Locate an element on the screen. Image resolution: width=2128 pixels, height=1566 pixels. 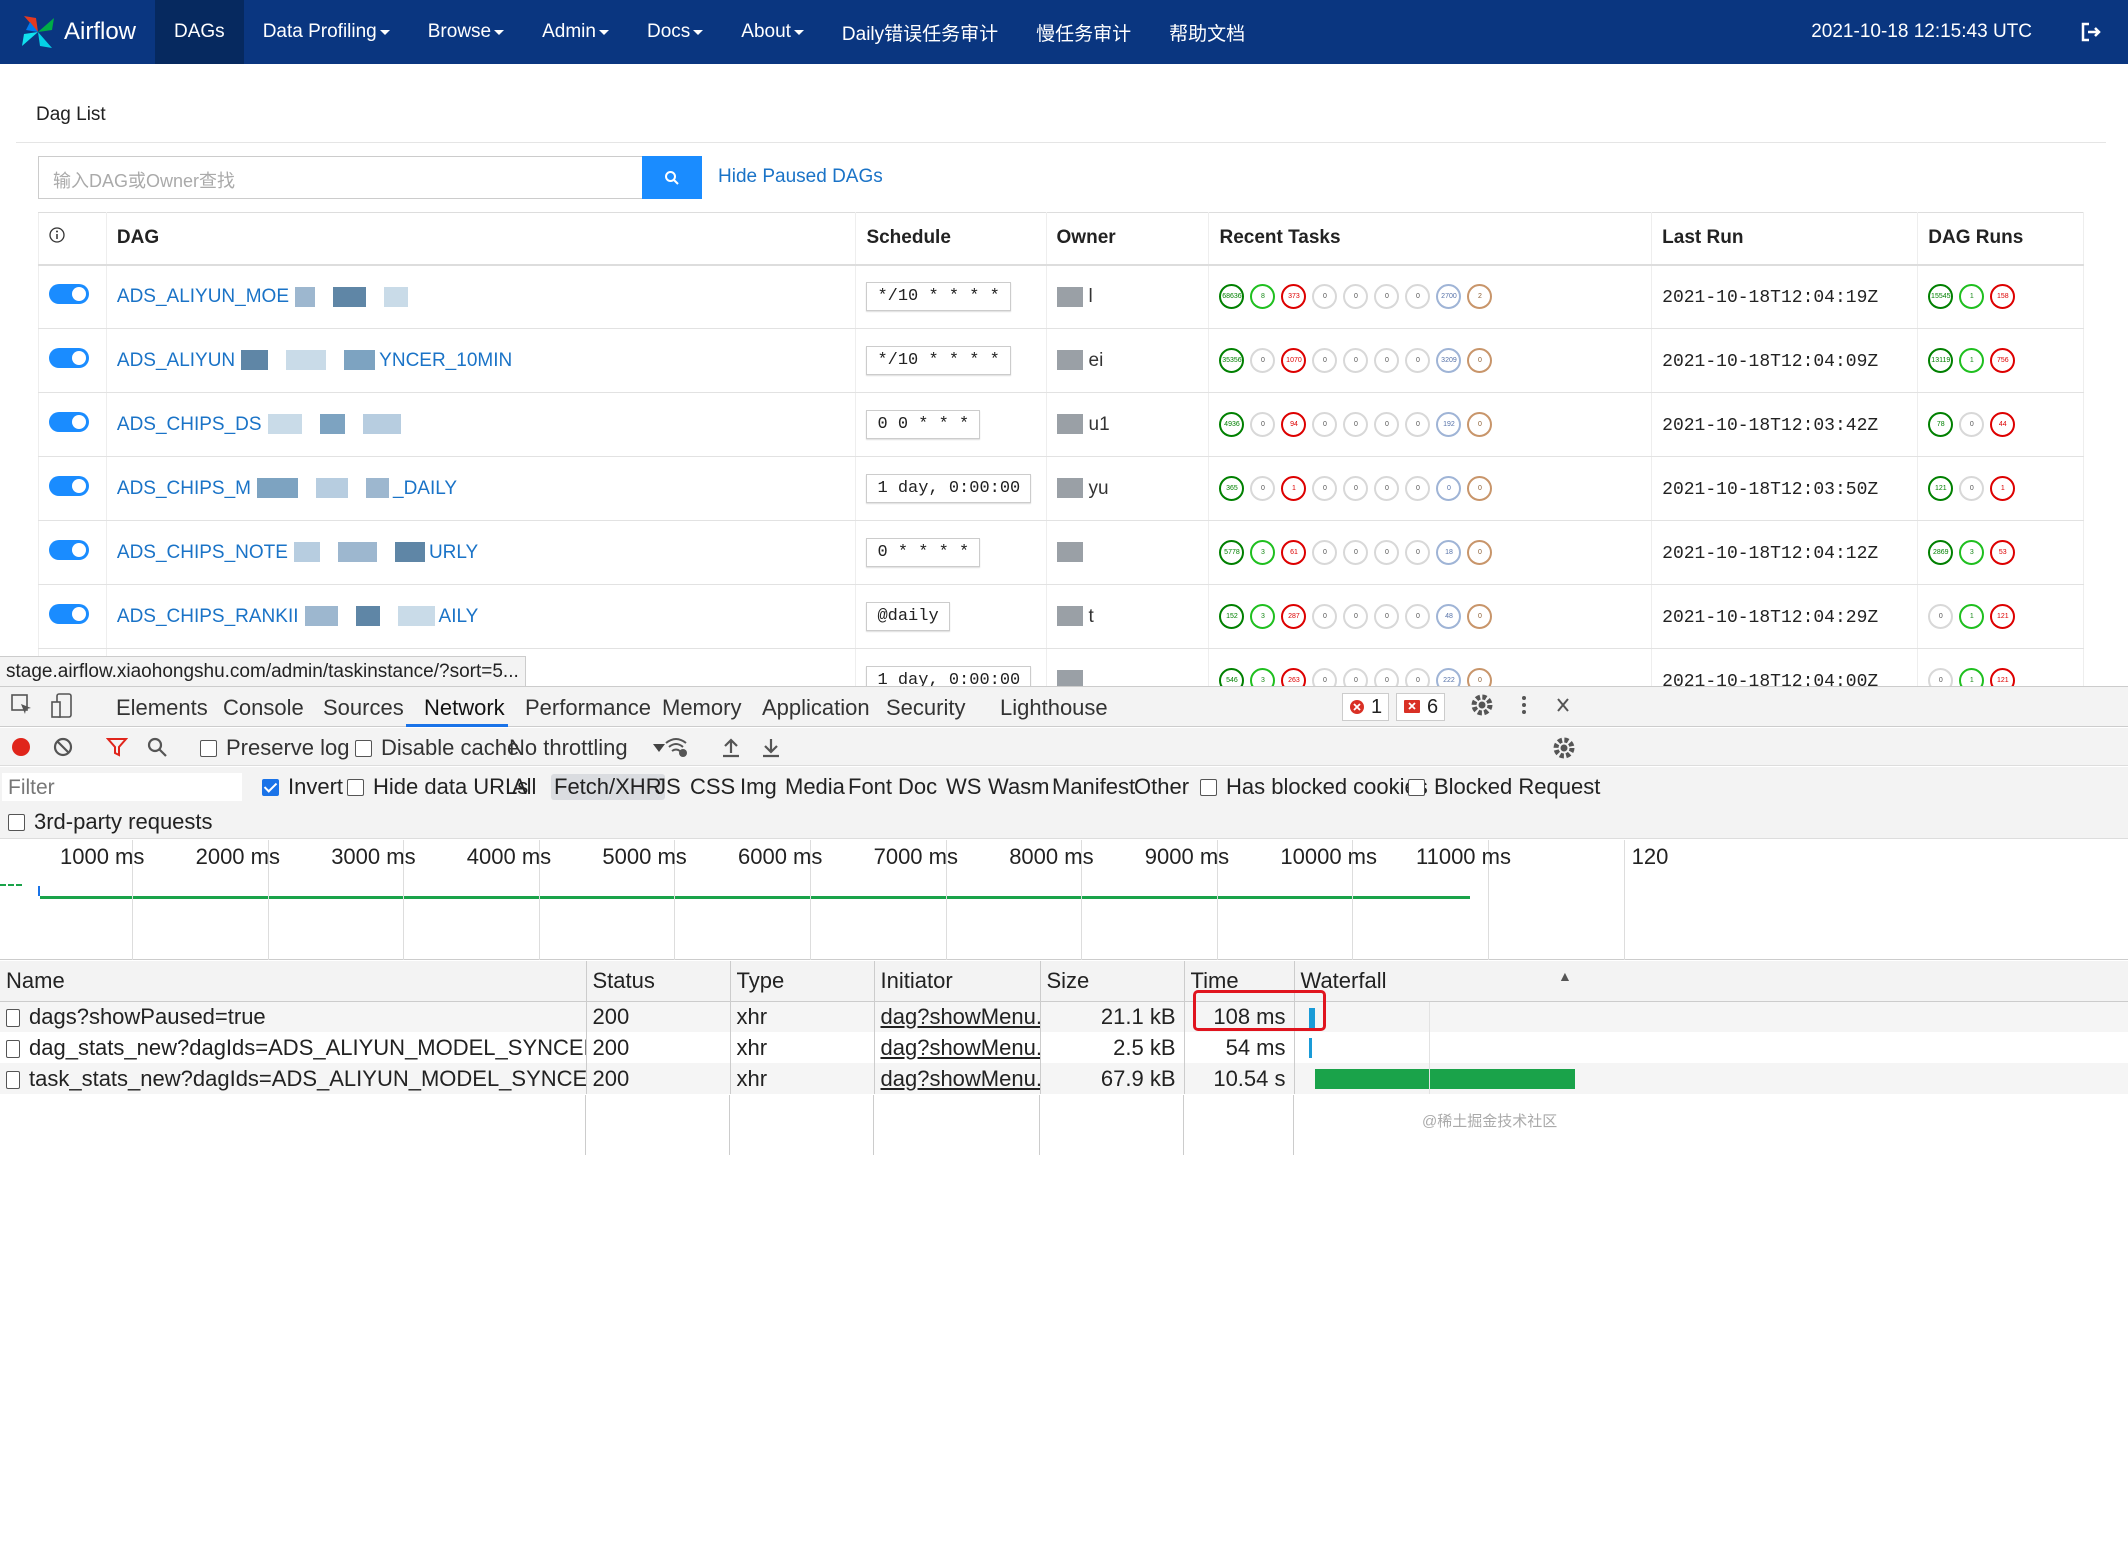
tab-application: Application is located at coordinates (816, 707).